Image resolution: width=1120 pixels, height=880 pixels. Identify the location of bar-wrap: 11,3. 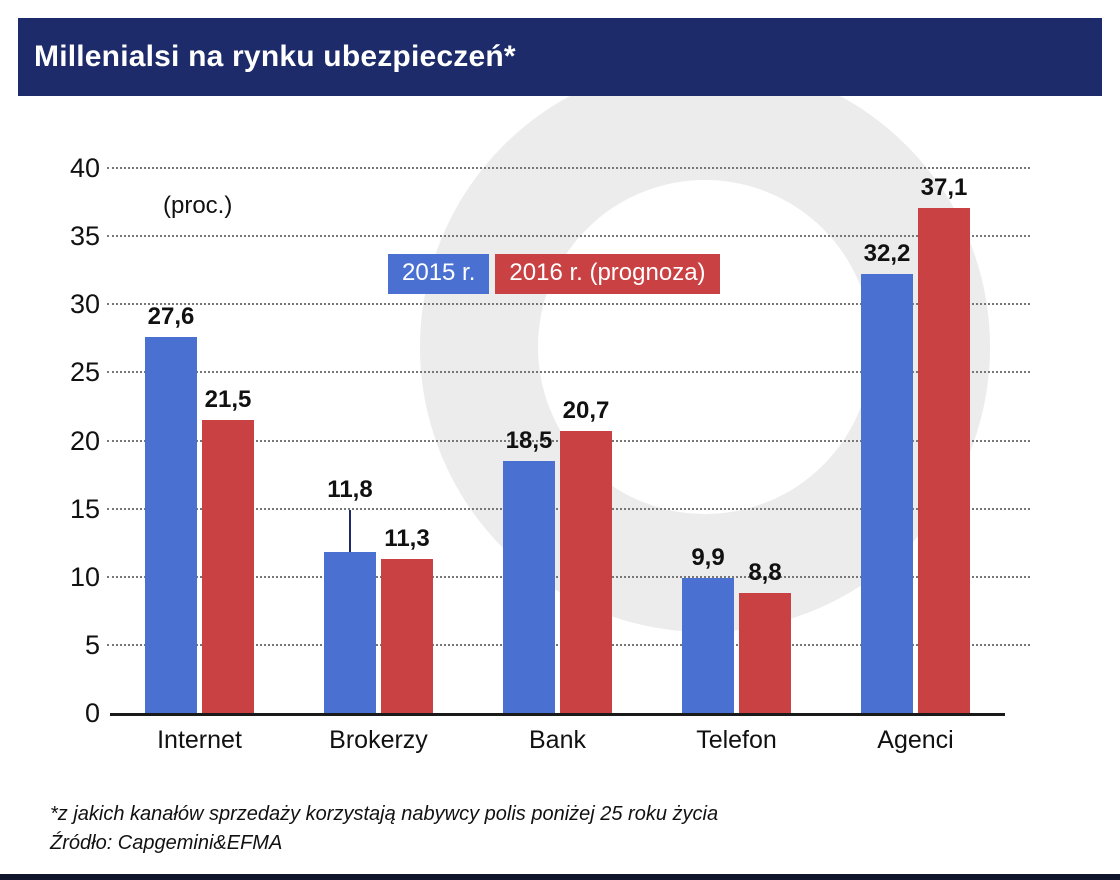
(407, 619).